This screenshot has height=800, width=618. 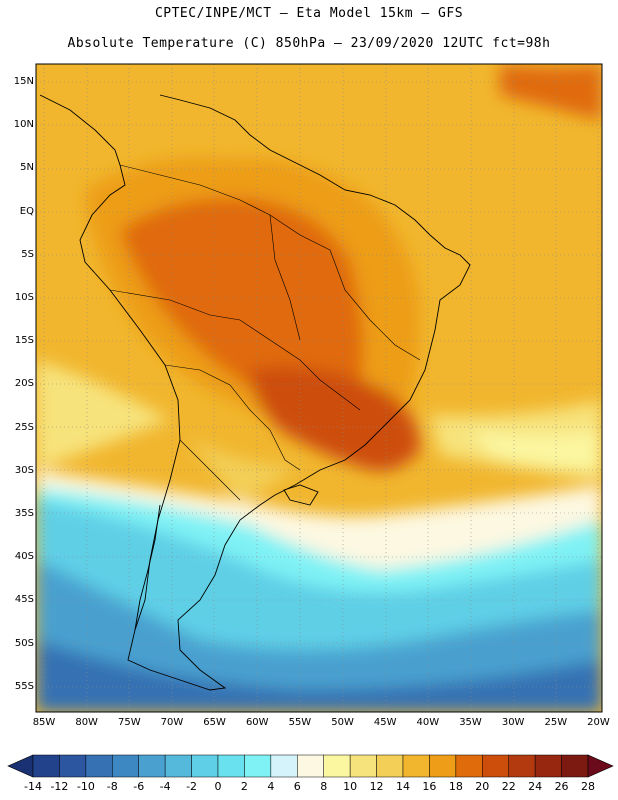 What do you see at coordinates (112, 786) in the screenshot?
I see `colorbar-label: -8` at bounding box center [112, 786].